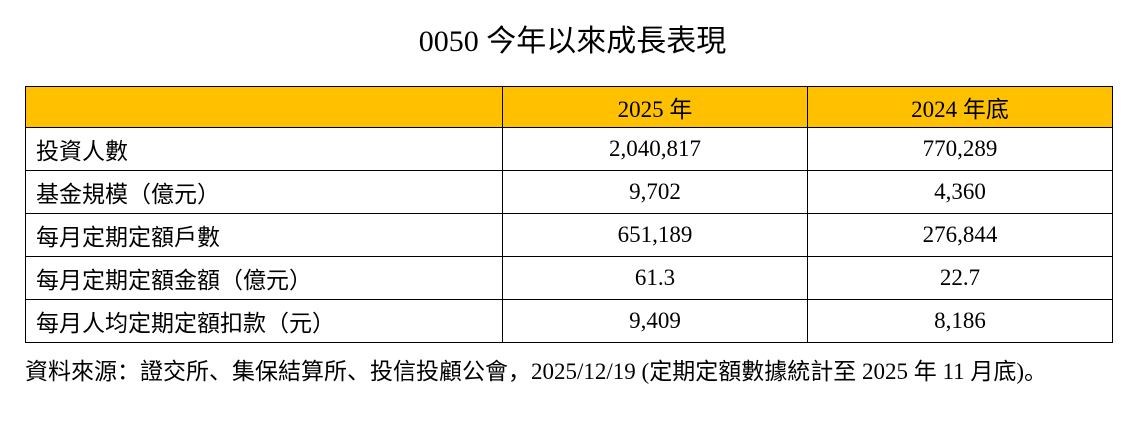  I want to click on cell-value: 4,360, so click(960, 192).